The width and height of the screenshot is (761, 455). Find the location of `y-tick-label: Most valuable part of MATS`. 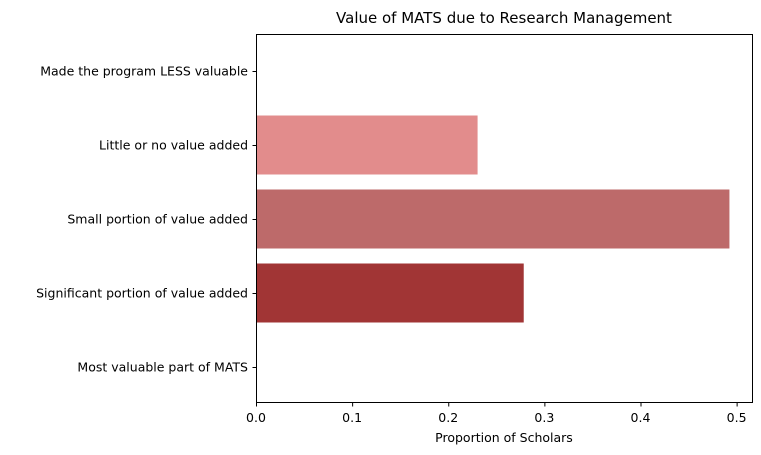

y-tick-label: Most valuable part of MATS is located at coordinates (162, 367).